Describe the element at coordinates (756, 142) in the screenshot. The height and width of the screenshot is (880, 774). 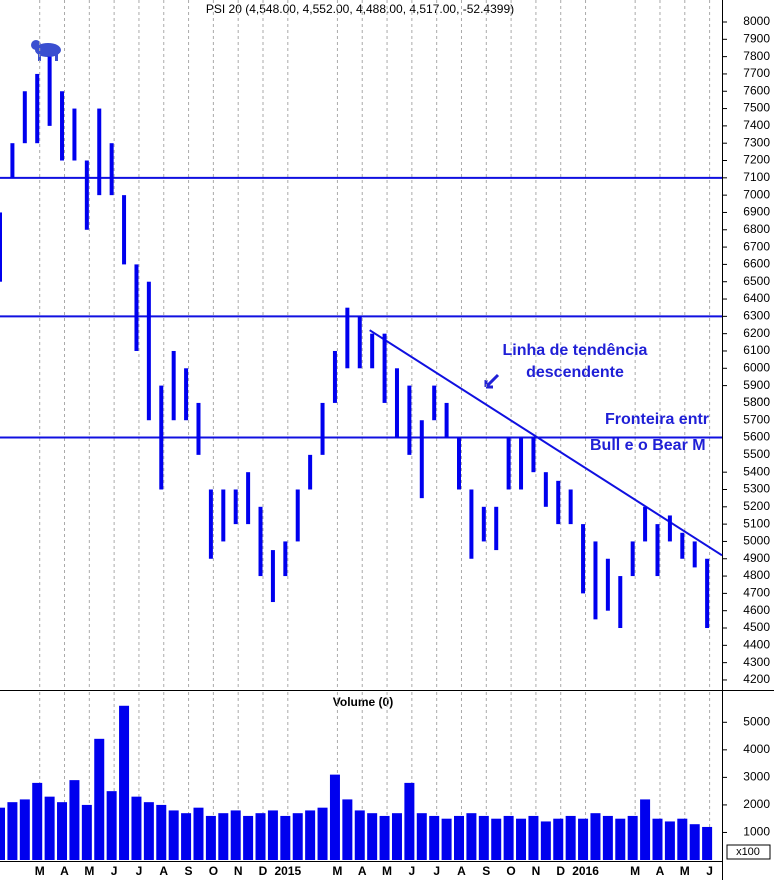
I see `y-tick-label: 7300` at that location.